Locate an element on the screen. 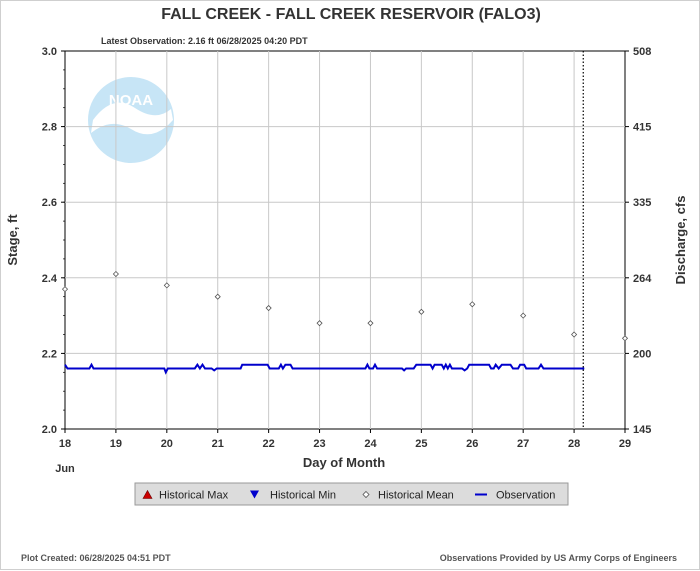 The image size is (700, 571). y2-tick-label: 200 is located at coordinates (642, 354).